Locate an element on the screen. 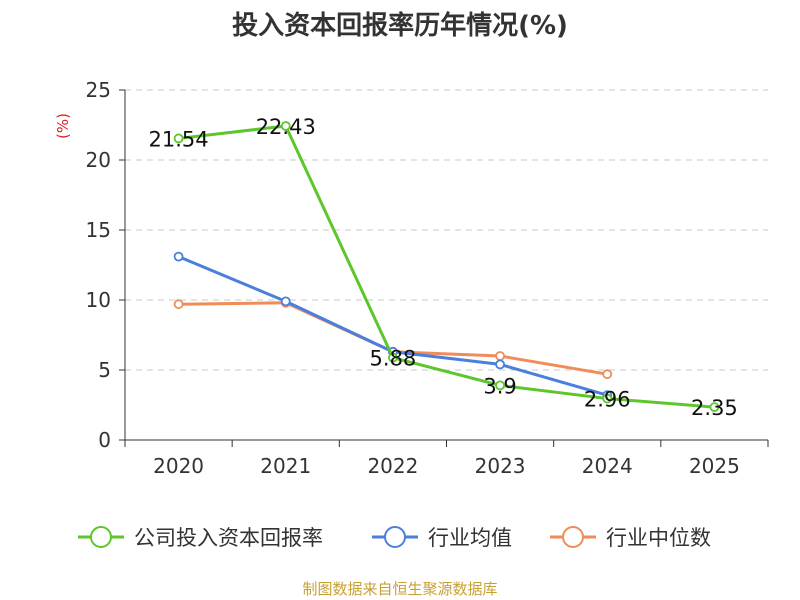 The image size is (800, 600). data-point-0-2025 is located at coordinates (714, 407).